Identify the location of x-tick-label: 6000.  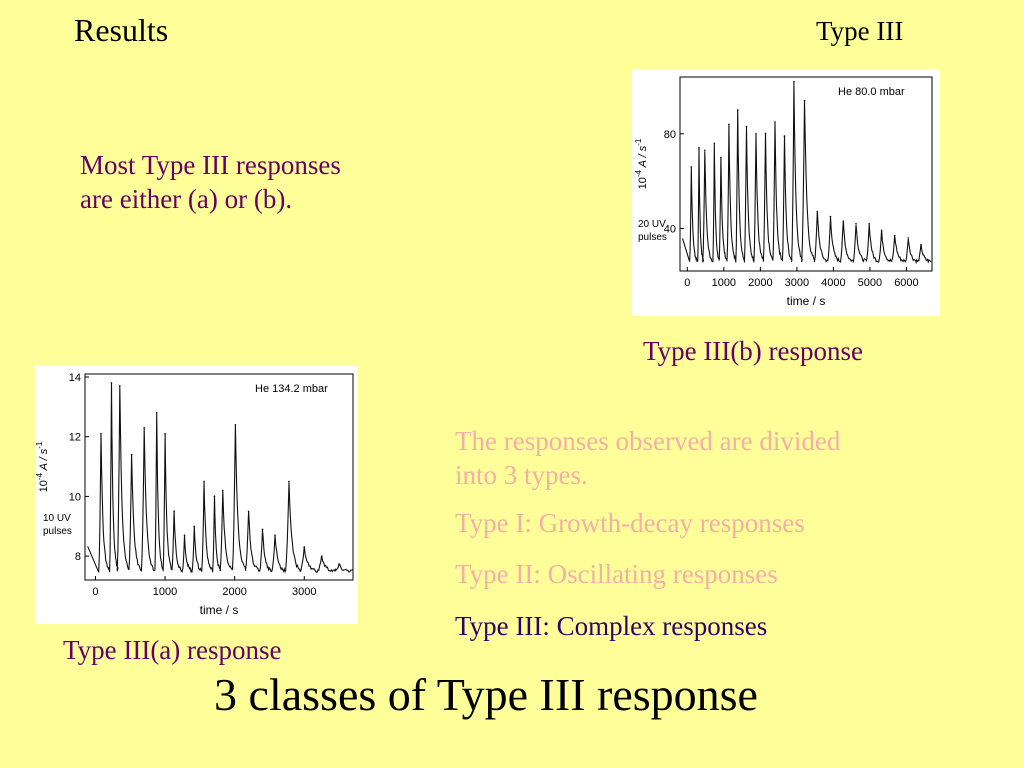
(906, 283).